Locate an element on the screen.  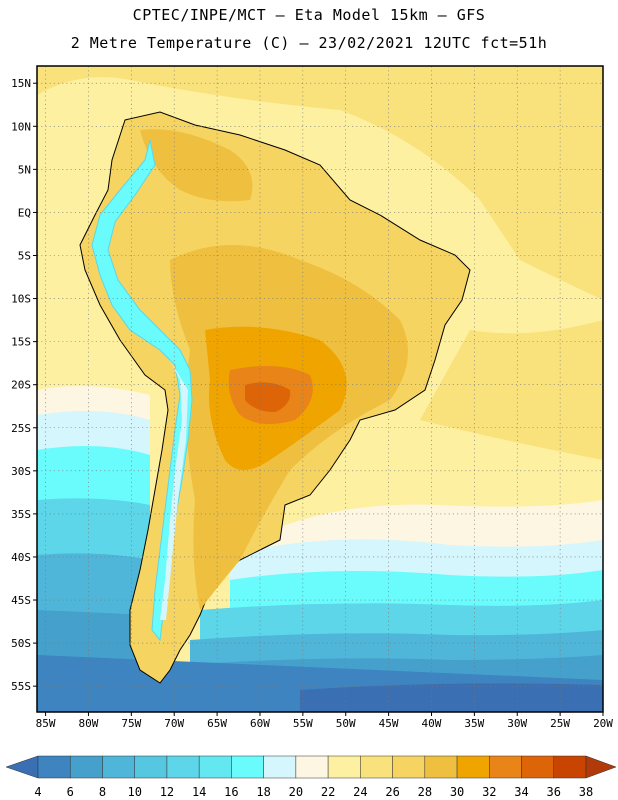
colorbar-level-label: 4 is located at coordinates (37, 792).